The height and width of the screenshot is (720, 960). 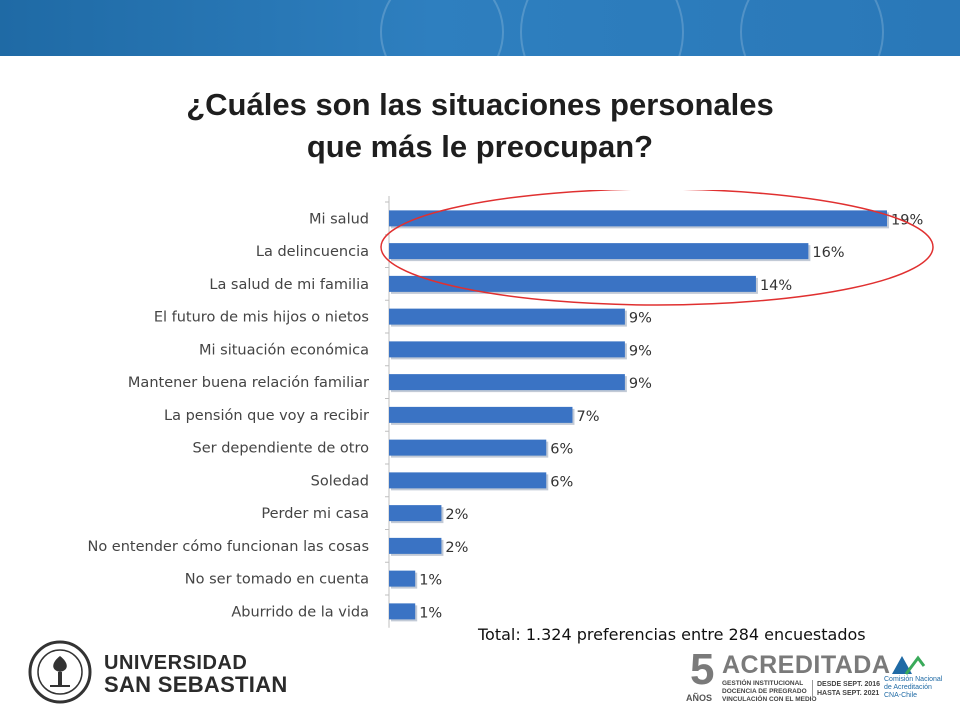 What do you see at coordinates (339, 219) in the screenshot?
I see `category-label: Mi salud` at bounding box center [339, 219].